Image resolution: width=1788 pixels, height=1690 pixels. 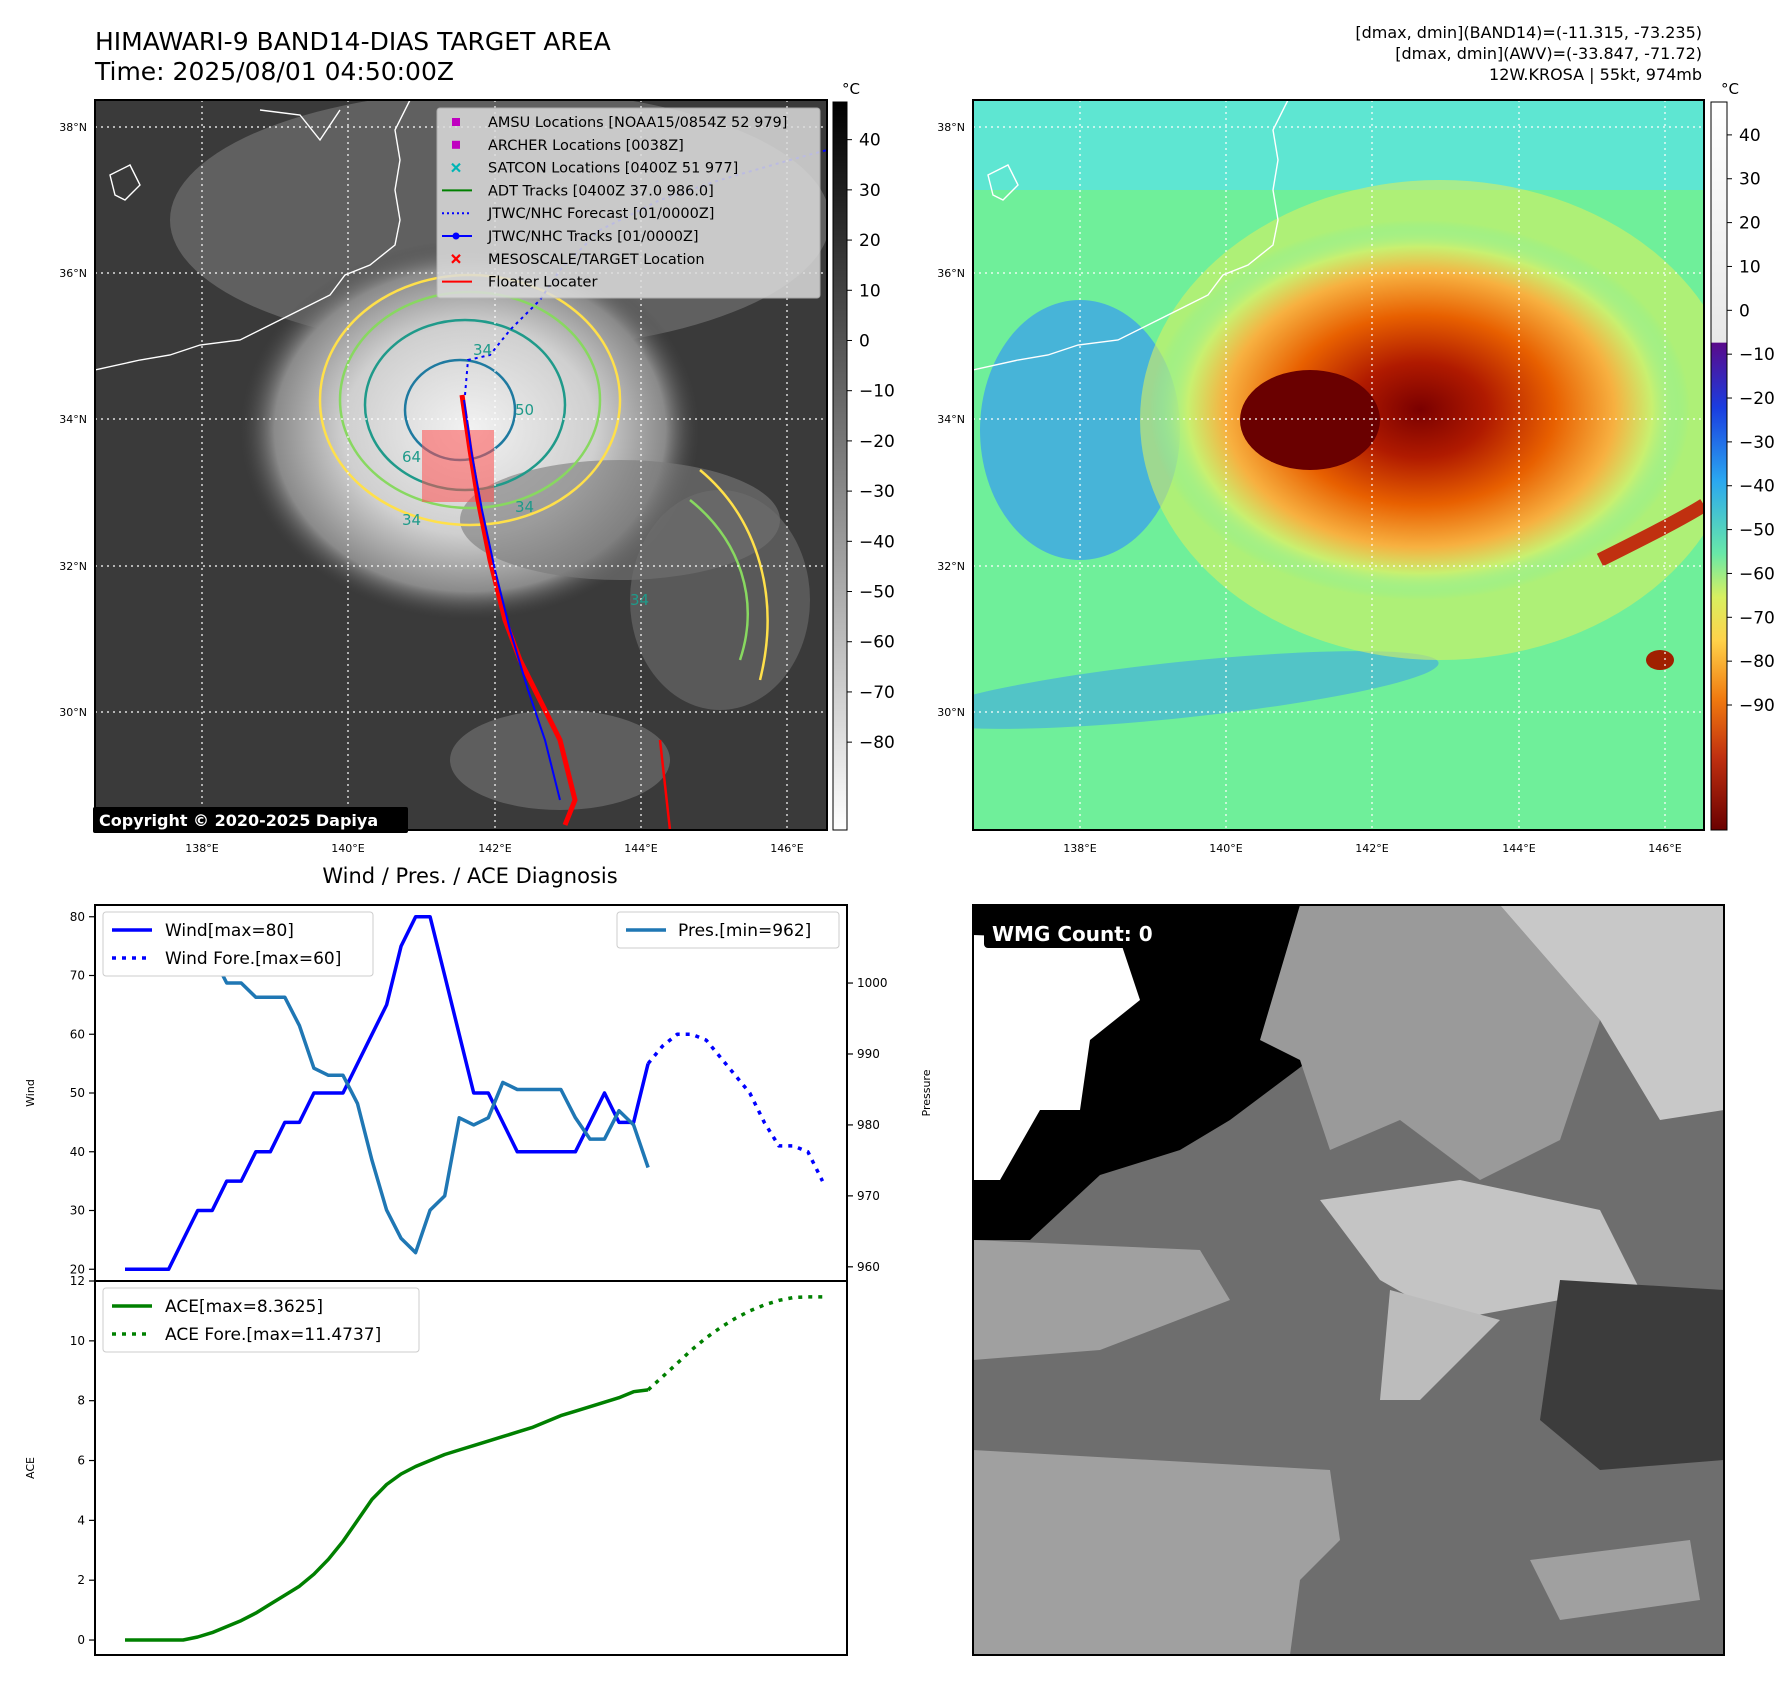 I want to click on legend-label: SATCON Locations [0400Z 51 977], so click(x=613, y=169).